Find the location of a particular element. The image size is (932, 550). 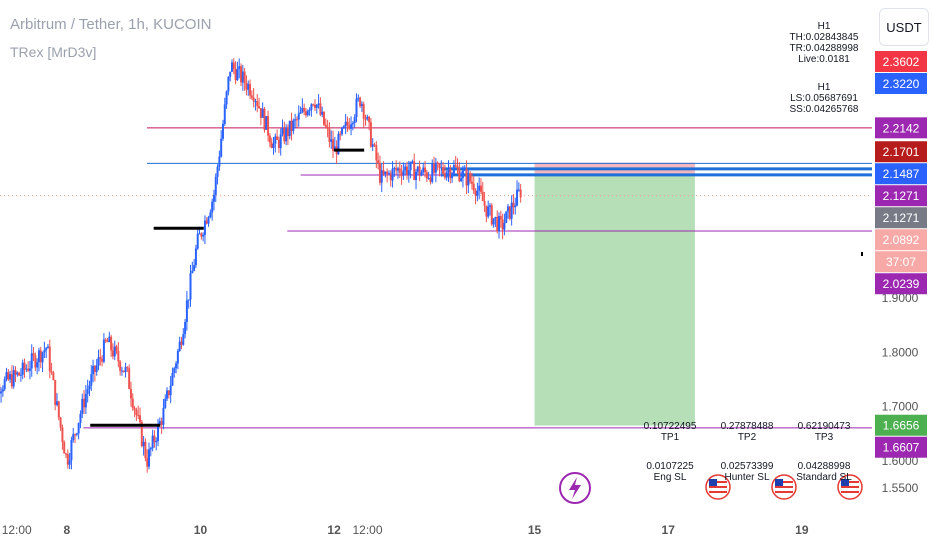

price-label-text: 2.0239 is located at coordinates (901, 284).